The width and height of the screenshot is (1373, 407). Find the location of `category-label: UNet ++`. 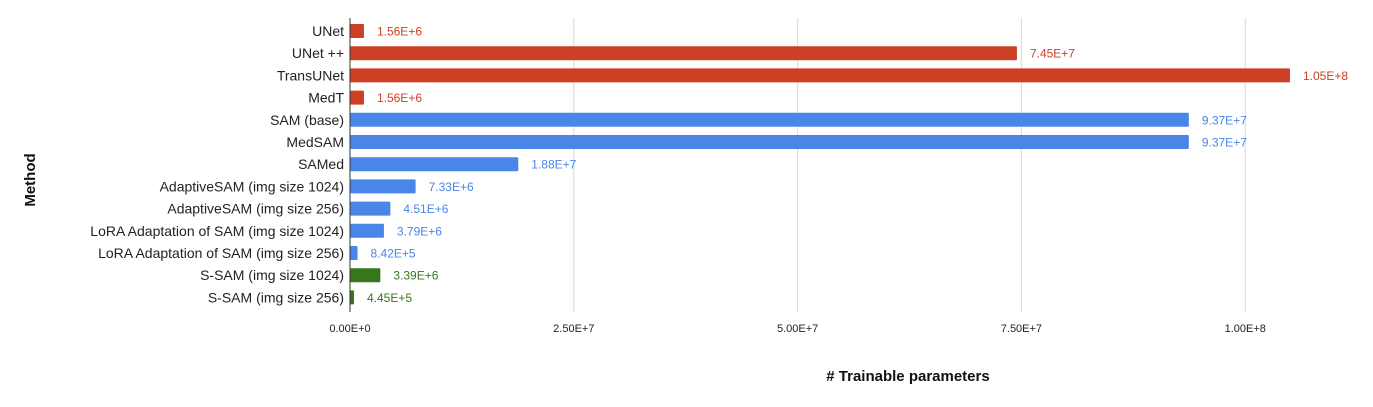

category-label: UNet ++ is located at coordinates (318, 53).